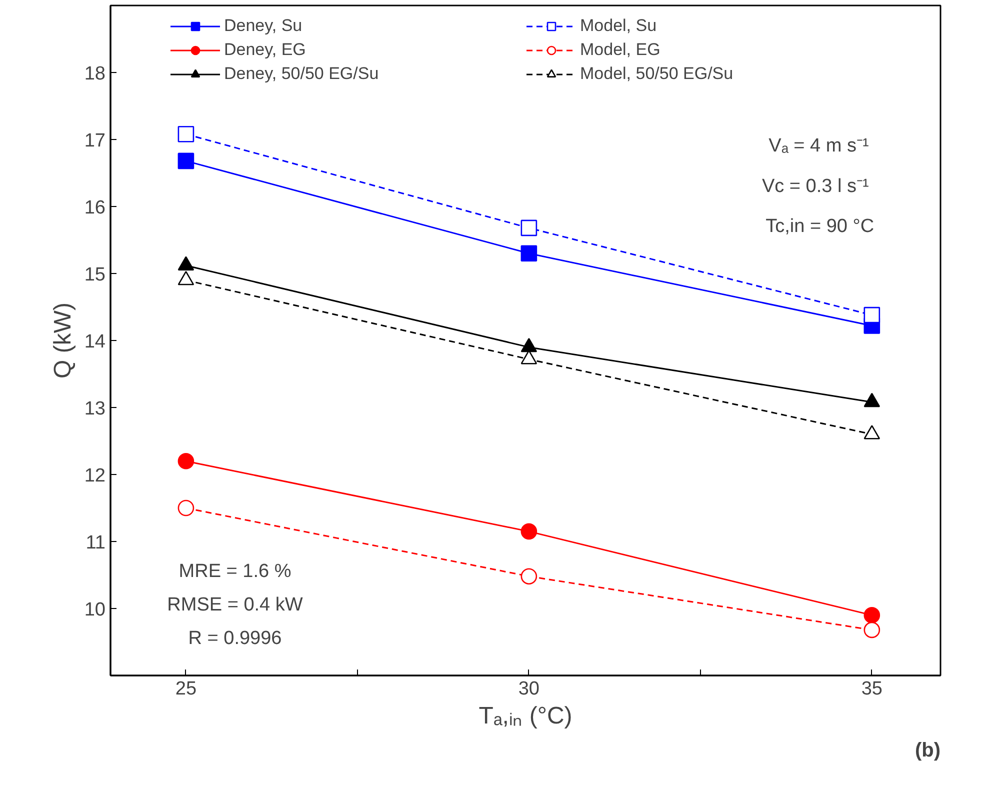 The height and width of the screenshot is (785, 988). Describe the element at coordinates (95, 476) in the screenshot. I see `y-tick-label: 12` at that location.